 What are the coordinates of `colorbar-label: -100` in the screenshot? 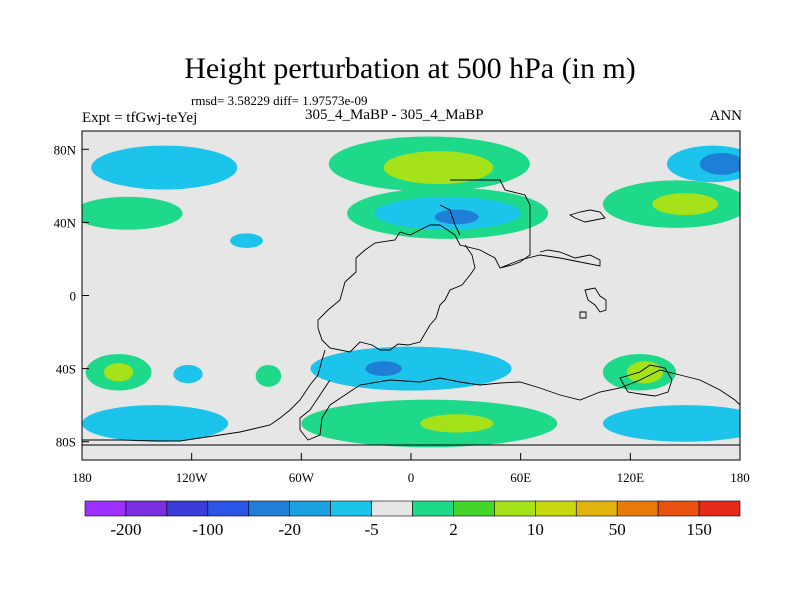 It's located at (207, 529).